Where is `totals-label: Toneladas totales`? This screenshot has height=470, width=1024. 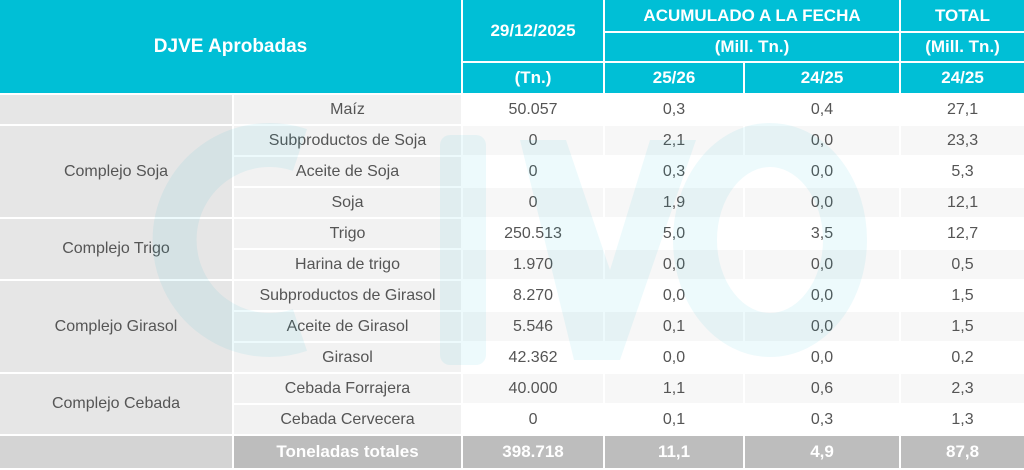
totals-label: Toneladas totales is located at coordinates (348, 451).